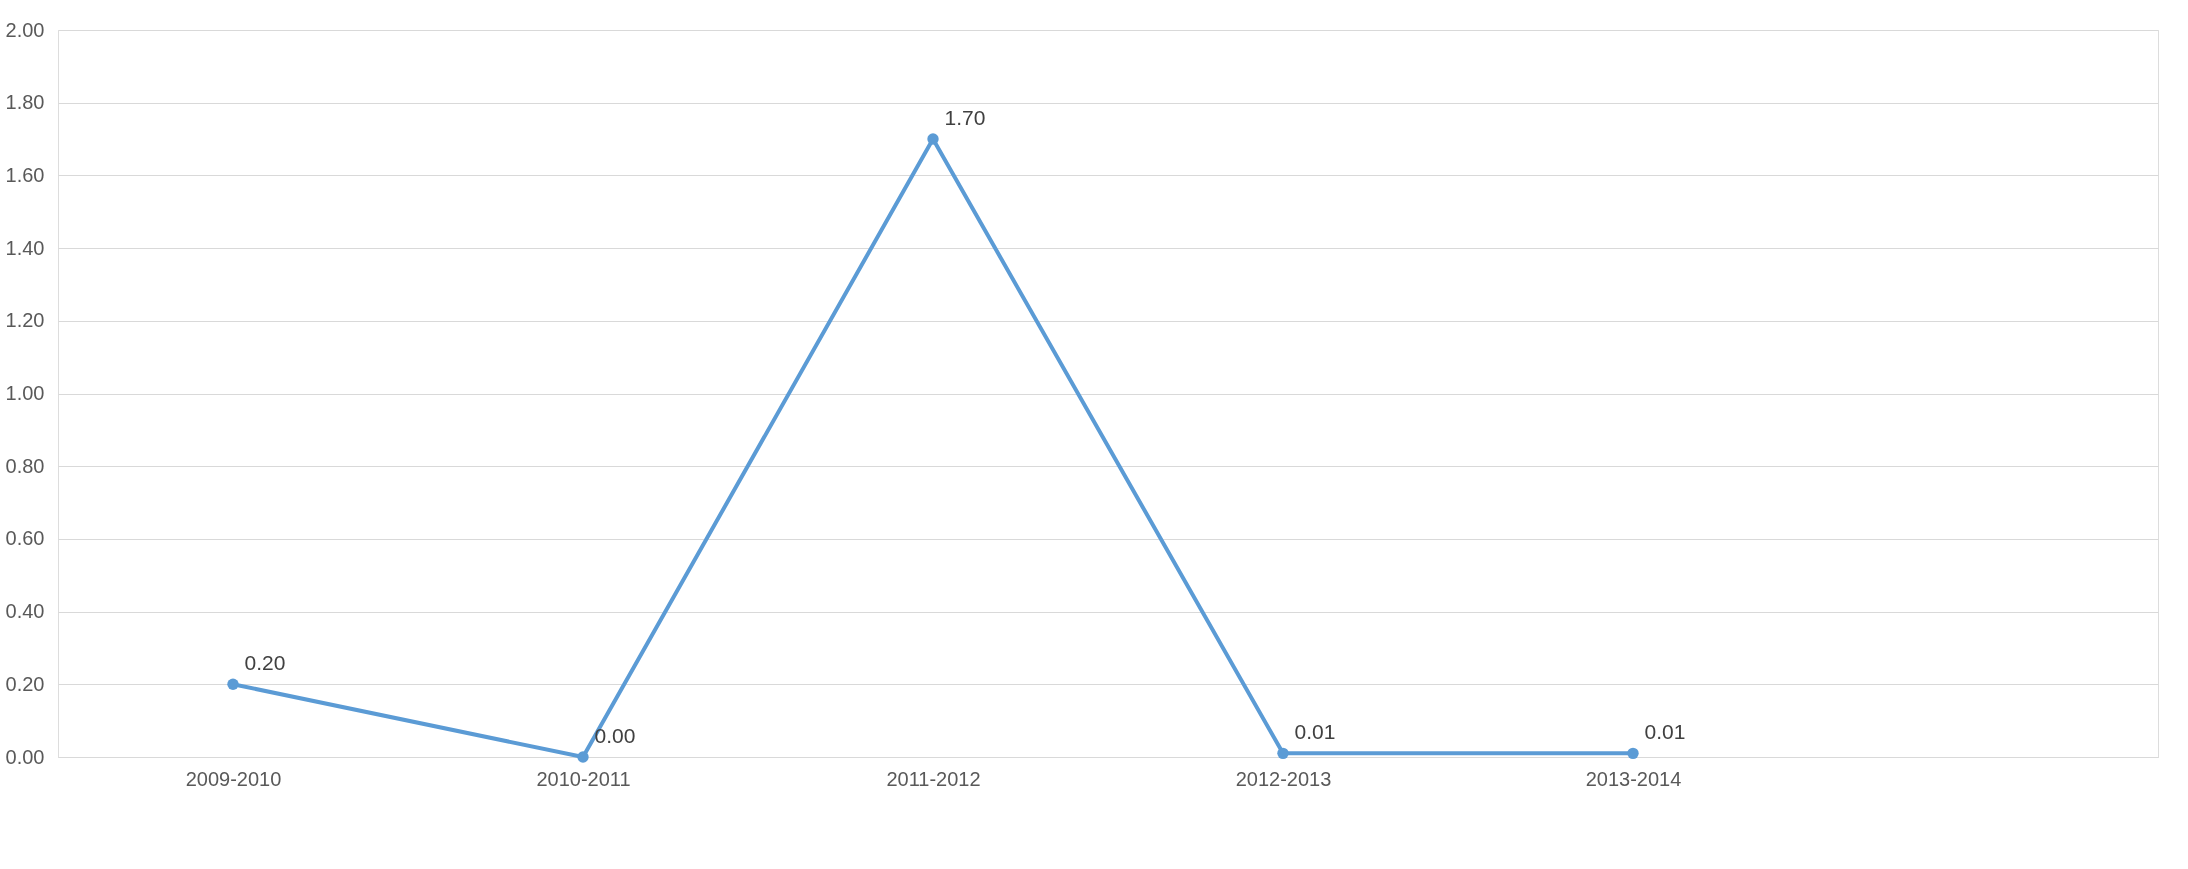 The width and height of the screenshot is (2188, 869). Describe the element at coordinates (233, 778) in the screenshot. I see `x-tick-label: 2009-2010` at that location.